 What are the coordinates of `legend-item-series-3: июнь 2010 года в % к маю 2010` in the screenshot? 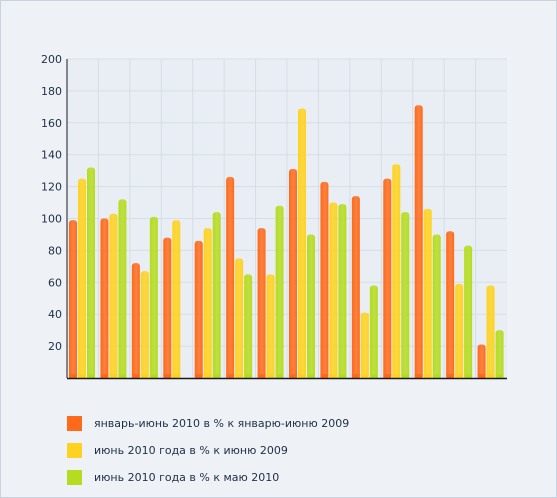 It's located at (208, 477).